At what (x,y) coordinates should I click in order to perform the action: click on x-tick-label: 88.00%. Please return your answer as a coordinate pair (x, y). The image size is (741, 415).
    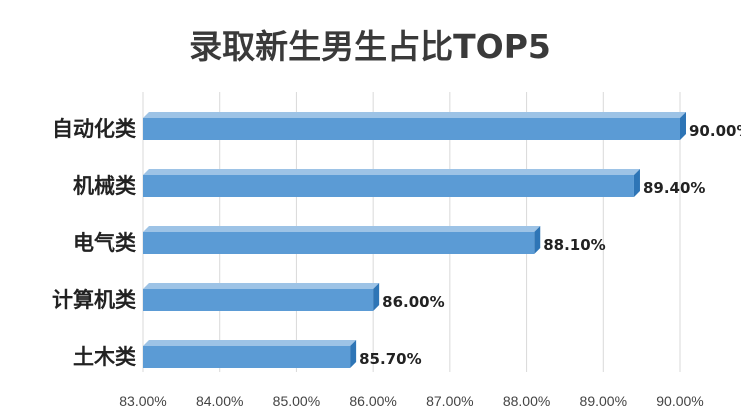
    Looking at the image, I should click on (526, 401).